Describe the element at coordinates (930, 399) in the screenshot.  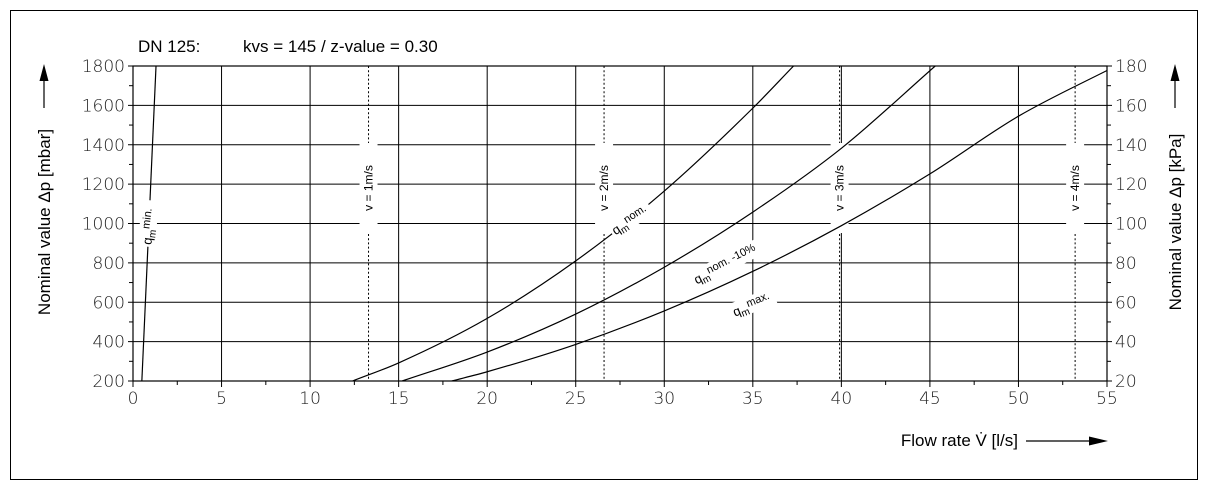
I see `x-tick-label: 45` at that location.